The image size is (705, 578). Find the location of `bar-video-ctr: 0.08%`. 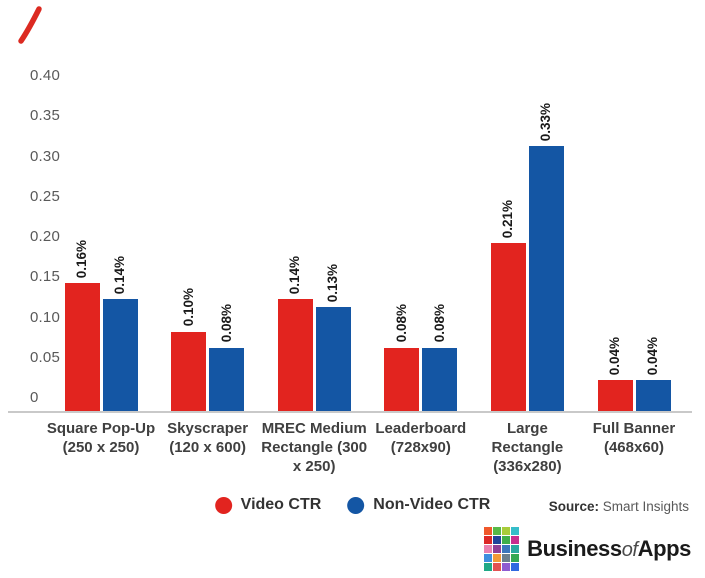

bar-video-ctr: 0.08% is located at coordinates (402, 358).